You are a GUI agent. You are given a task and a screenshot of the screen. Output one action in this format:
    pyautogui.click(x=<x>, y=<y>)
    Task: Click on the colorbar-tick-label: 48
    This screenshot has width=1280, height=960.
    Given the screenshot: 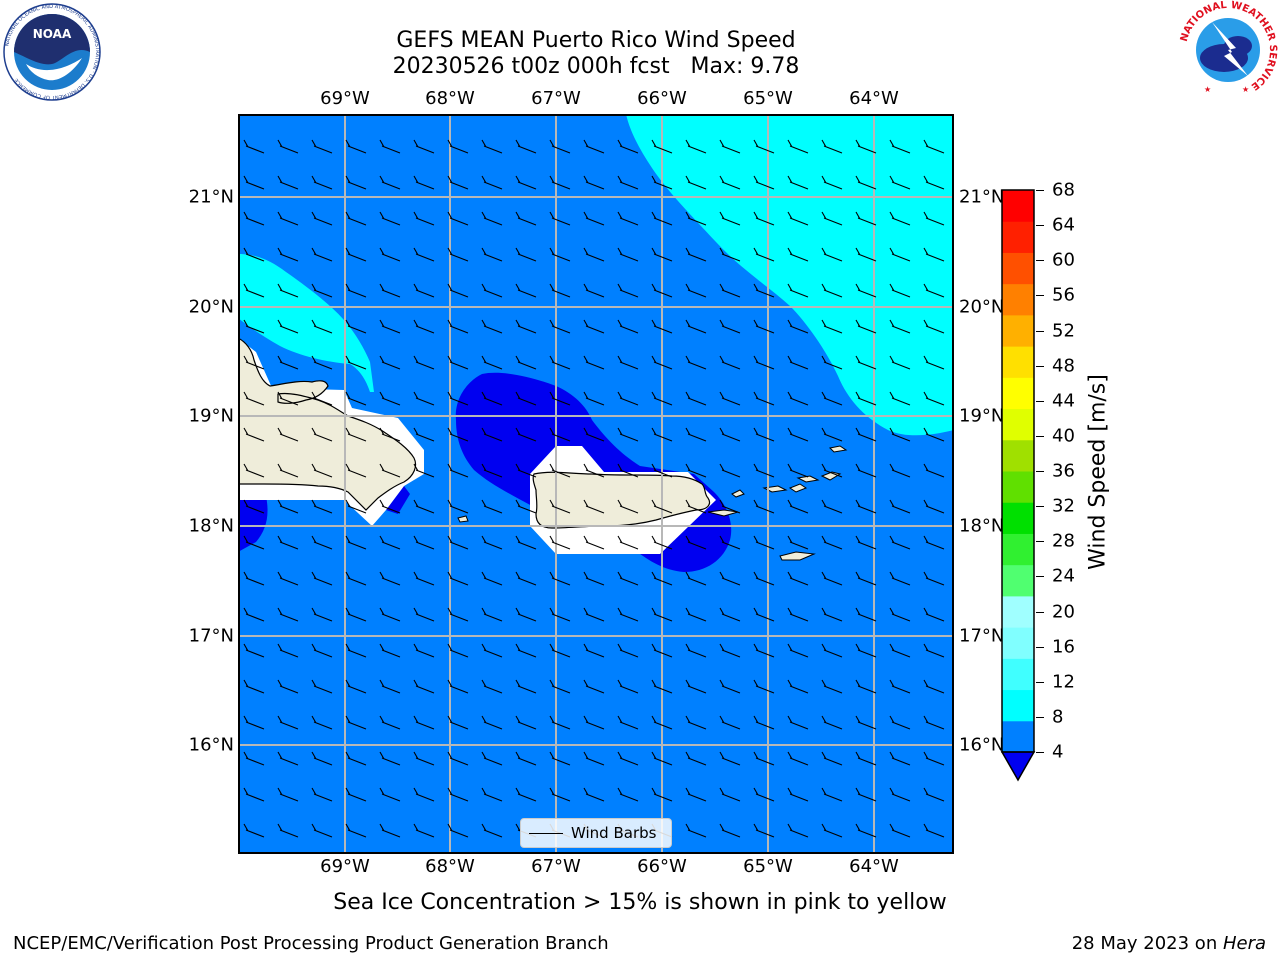 What is the action you would take?
    pyautogui.click(x=1063, y=366)
    